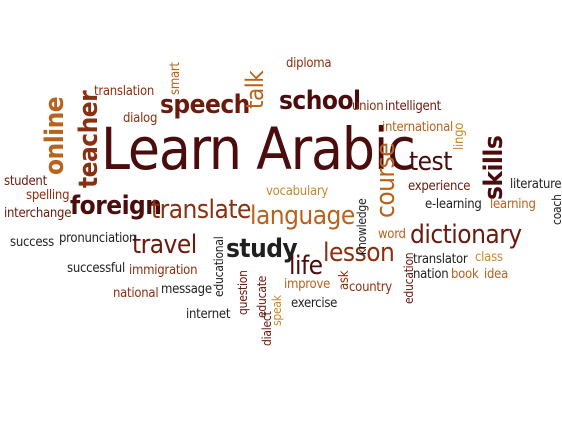 Image resolution: width=562 pixels, height=444 pixels. I want to click on word-translation: translation, so click(124, 91).